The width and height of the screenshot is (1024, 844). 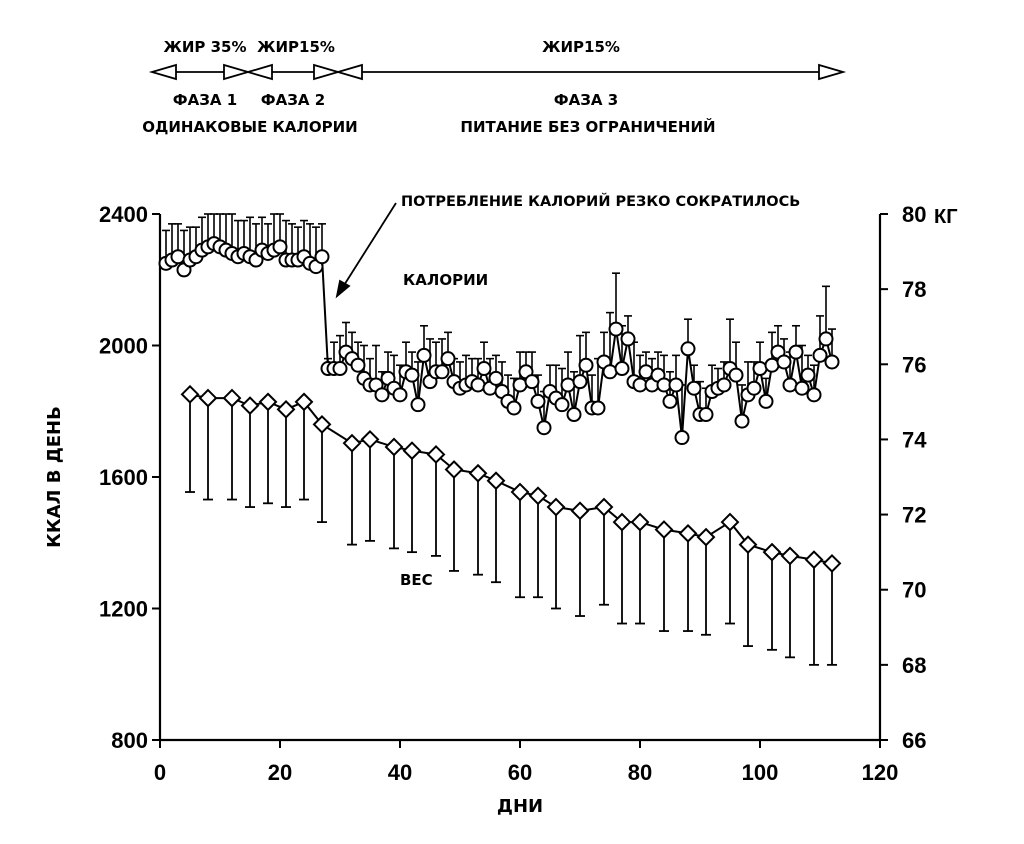 I want to click on y-right-tick-label: 66, so click(x=914, y=740).